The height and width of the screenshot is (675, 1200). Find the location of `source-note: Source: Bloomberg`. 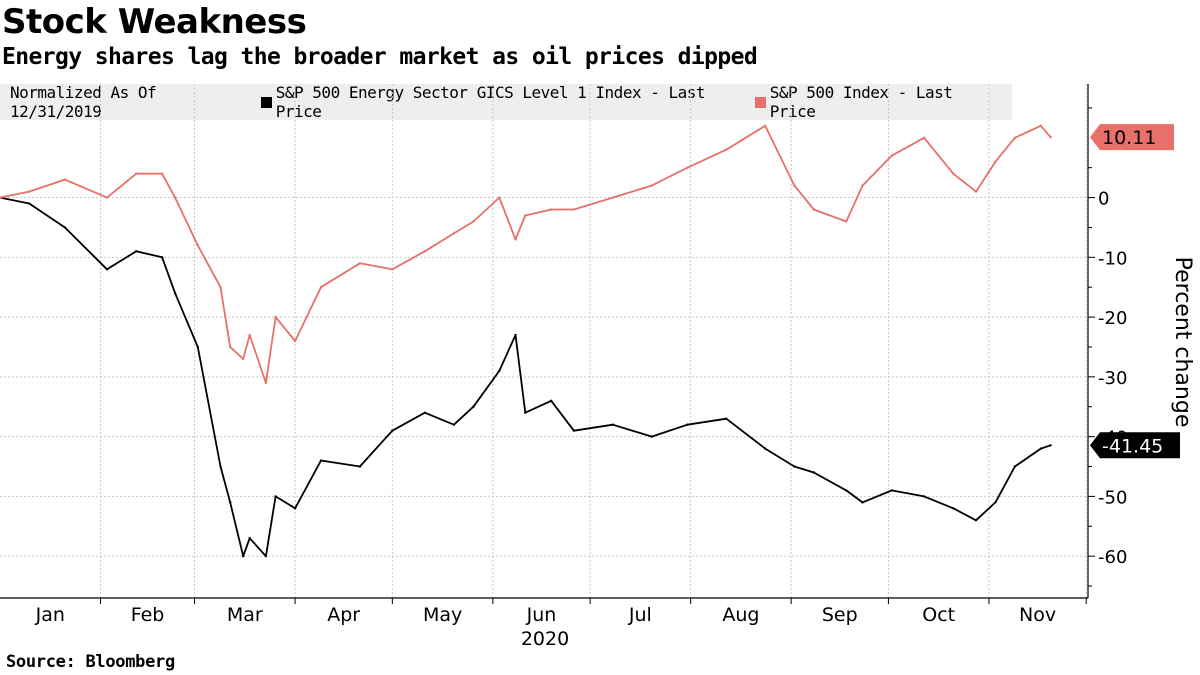

source-note: Source: Bloomberg is located at coordinates (90, 662).